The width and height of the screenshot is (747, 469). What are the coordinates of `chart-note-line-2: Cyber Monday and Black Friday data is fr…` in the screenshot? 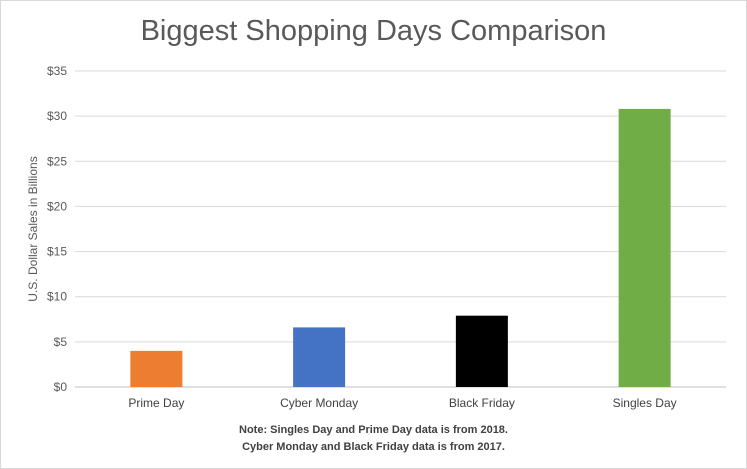 It's located at (373, 447).